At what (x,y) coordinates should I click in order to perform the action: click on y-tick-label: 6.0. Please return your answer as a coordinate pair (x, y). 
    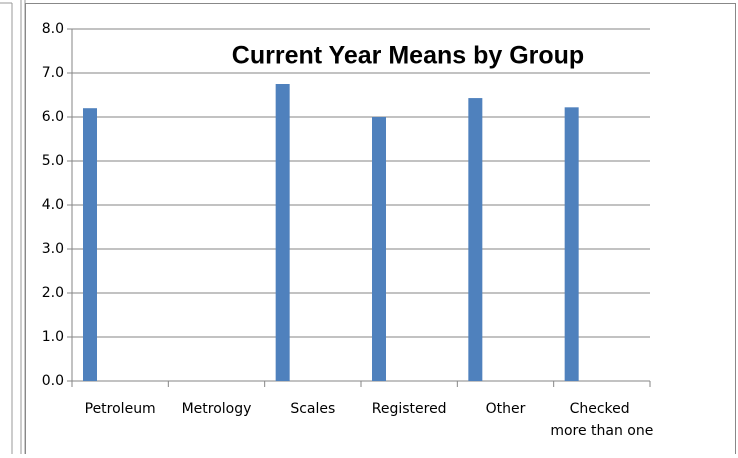
    Looking at the image, I should click on (53, 117).